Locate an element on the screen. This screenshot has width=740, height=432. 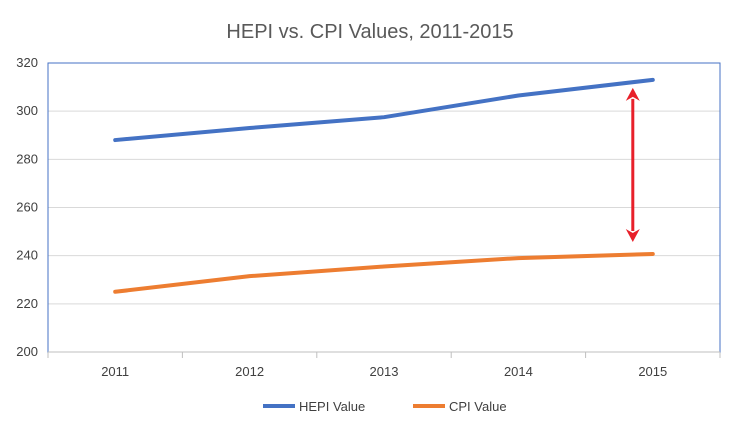
series-line-hepi-value is located at coordinates (384, 110).